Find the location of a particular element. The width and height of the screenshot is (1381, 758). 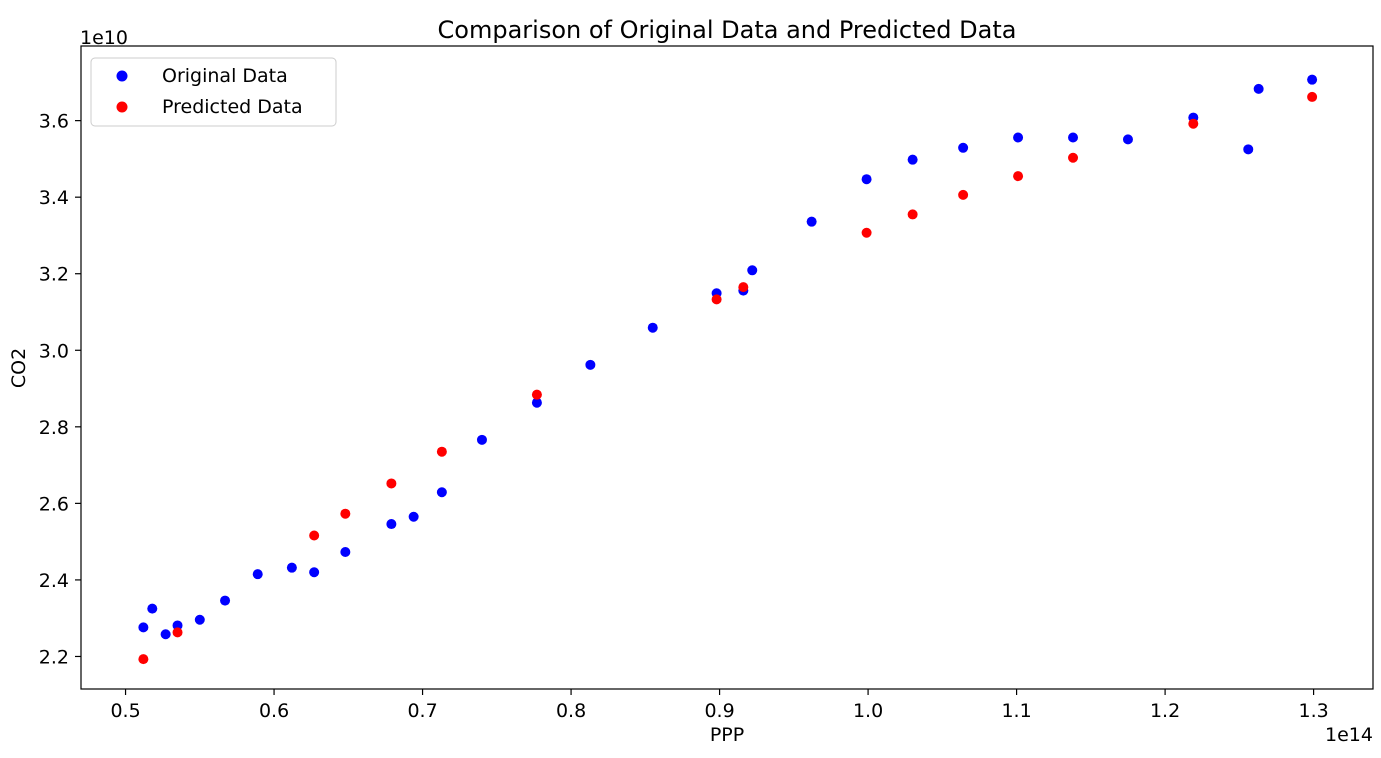

y-tick-label: 2.6 is located at coordinates (54, 504).